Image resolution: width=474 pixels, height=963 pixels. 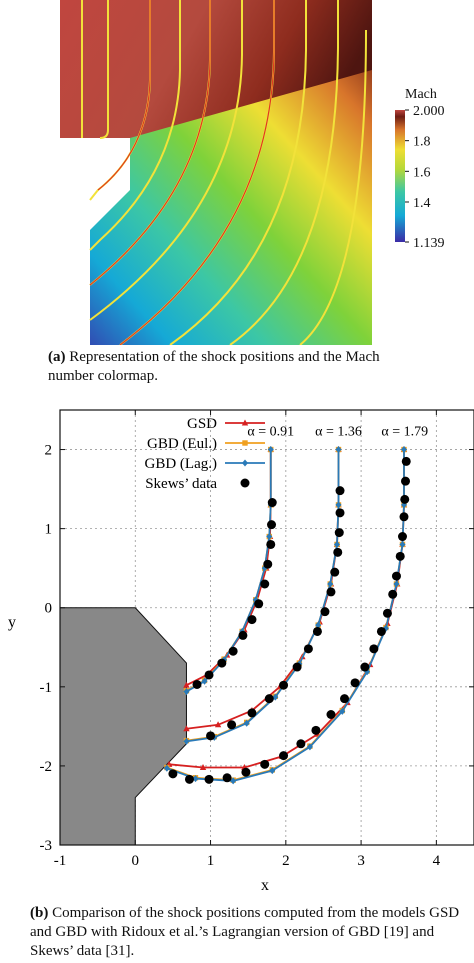 What do you see at coordinates (46, 688) in the screenshot?
I see `y-tick-label: -1` at bounding box center [46, 688].